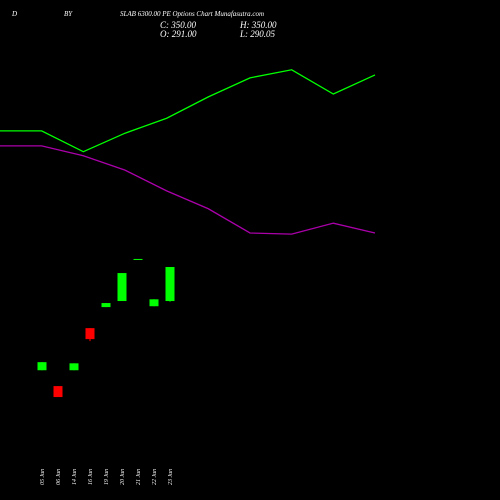 This screenshot has height=500, width=500. What do you see at coordinates (123, 477) in the screenshot?
I see `x-tick-label: 20 Jun` at bounding box center [123, 477].